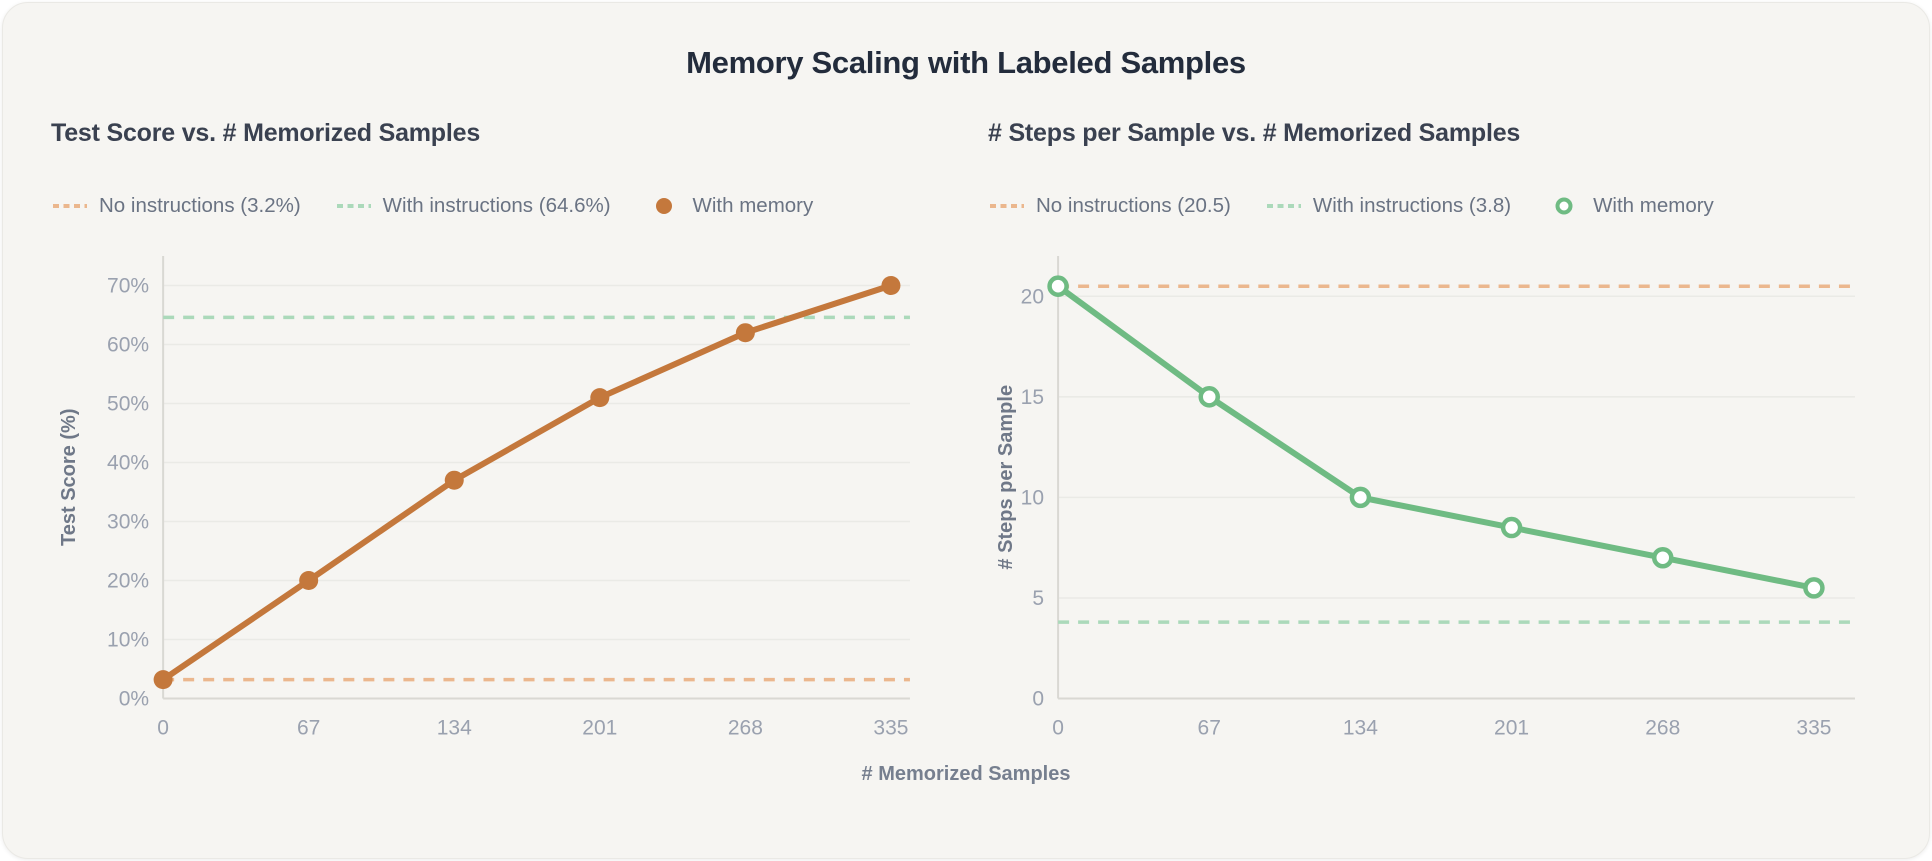  What do you see at coordinates (1006, 477) in the screenshot?
I see `y-axis-label: # Steps per Sample` at bounding box center [1006, 477].